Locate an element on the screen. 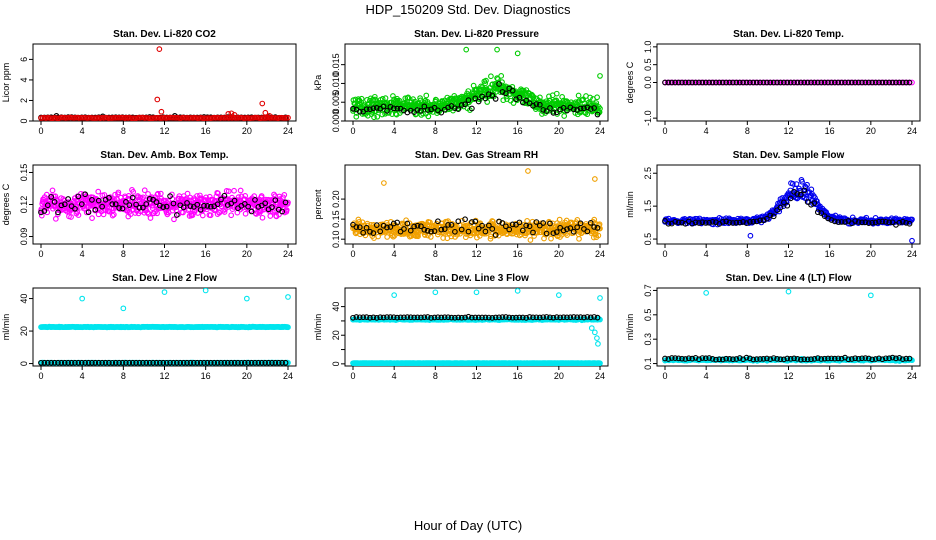  y-tick-label: 2 is located at coordinates (24, 100).